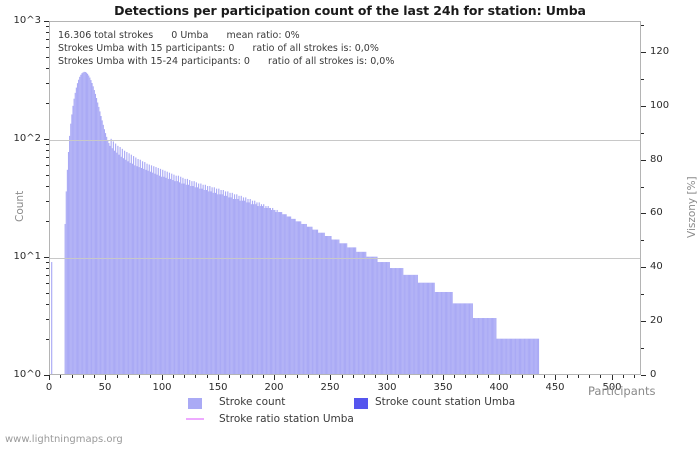  What do you see at coordinates (656, 266) in the screenshot?
I see `y2-tick-label: 40` at bounding box center [656, 266].